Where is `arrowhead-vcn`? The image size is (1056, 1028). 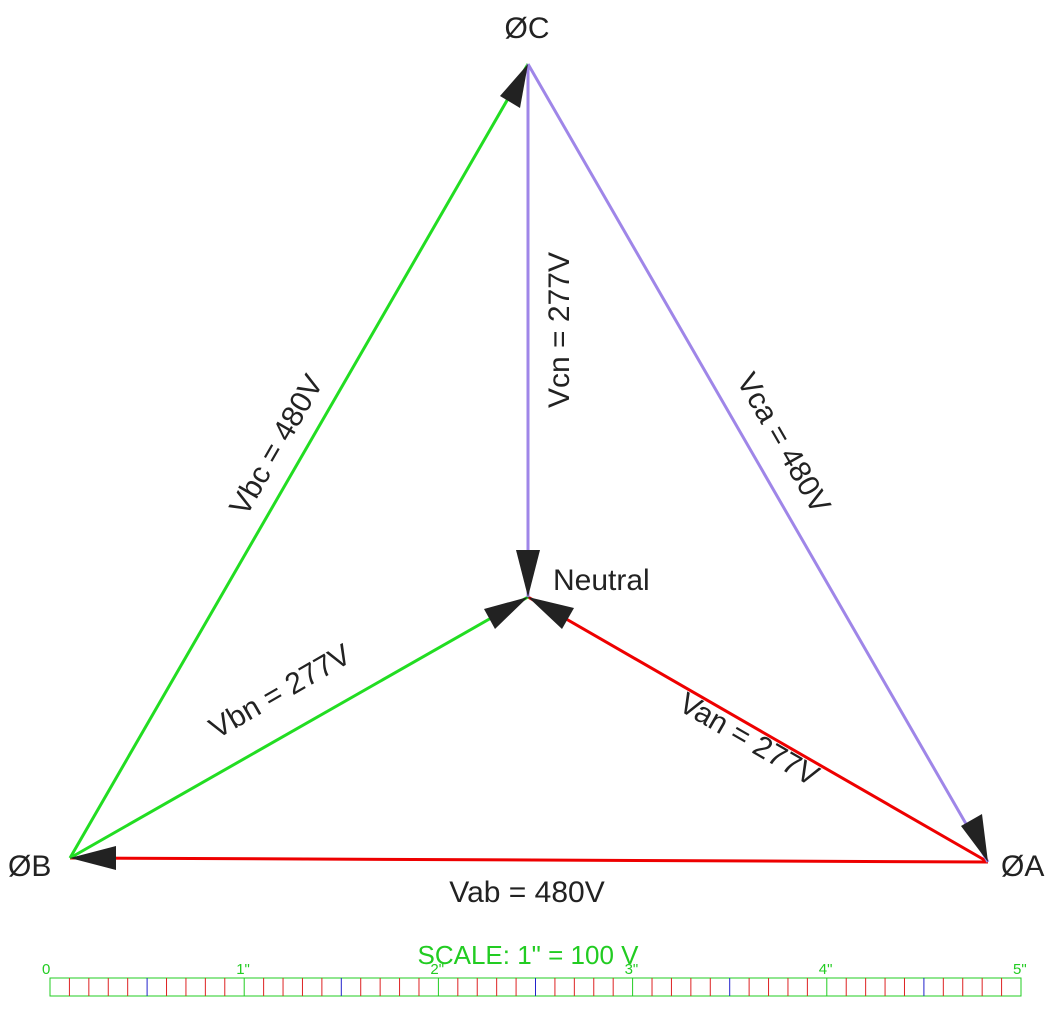
arrowhead-vcn is located at coordinates (528, 573).